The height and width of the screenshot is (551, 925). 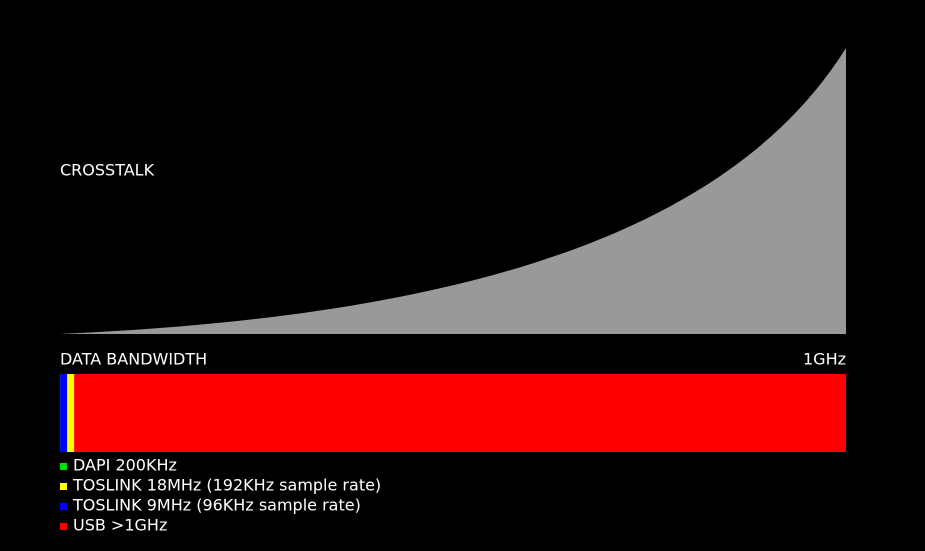 What do you see at coordinates (107, 170) in the screenshot?
I see `annotation: CROSSTALK` at bounding box center [107, 170].